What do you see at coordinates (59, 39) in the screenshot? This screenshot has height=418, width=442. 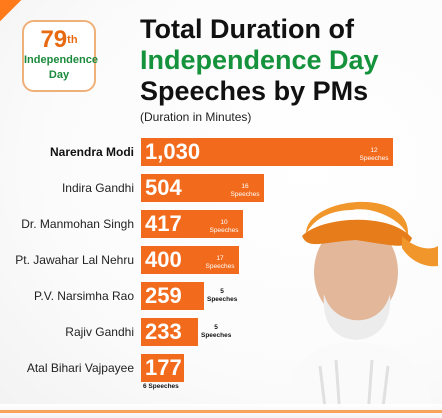 I see `badge-number: 79th` at bounding box center [59, 39].